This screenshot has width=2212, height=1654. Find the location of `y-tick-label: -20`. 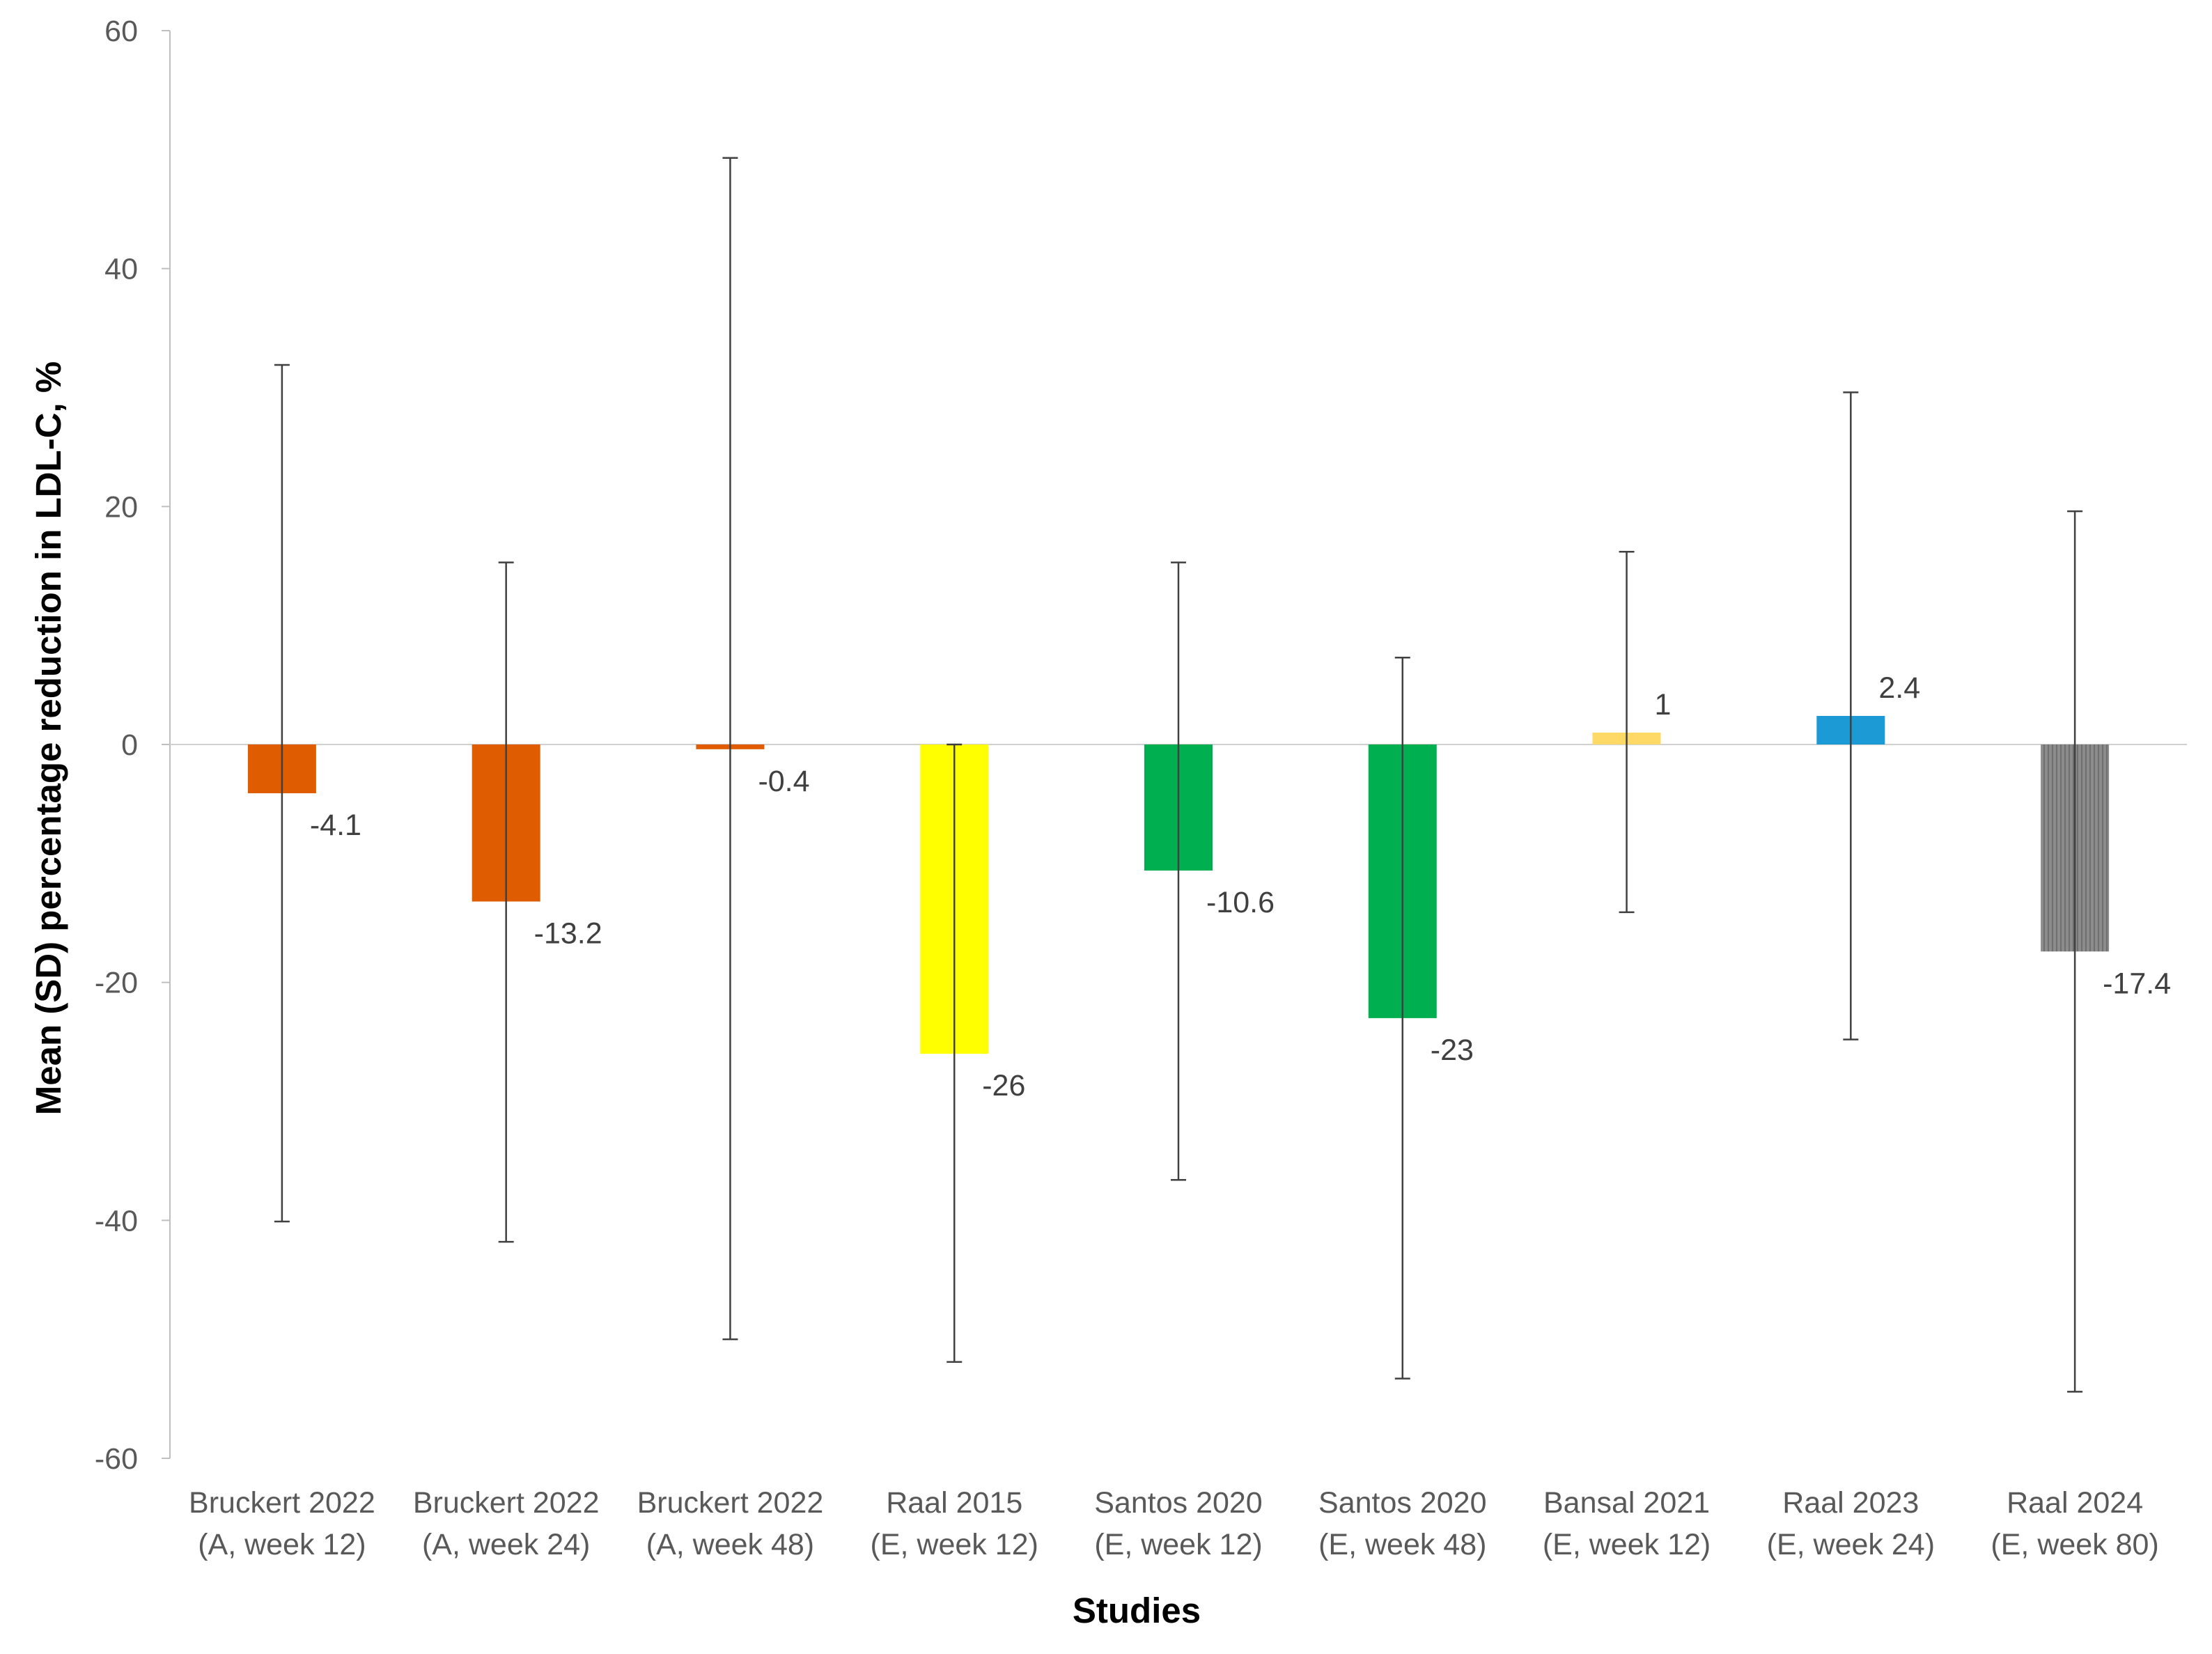

y-tick-label: -20 is located at coordinates (116, 984).